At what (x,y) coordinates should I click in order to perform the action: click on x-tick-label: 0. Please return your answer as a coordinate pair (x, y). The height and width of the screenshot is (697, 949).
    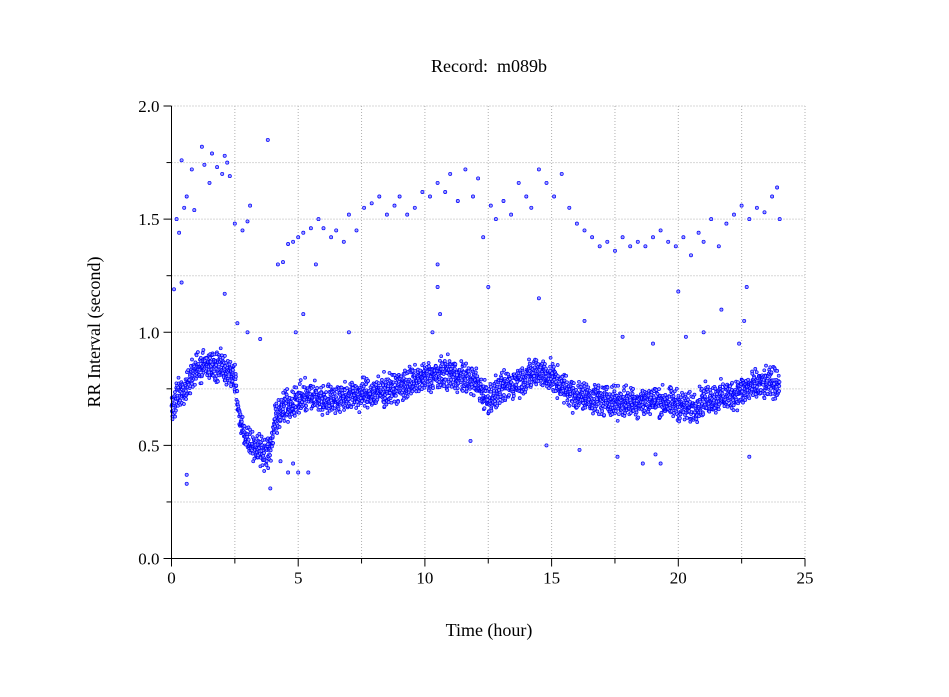
    Looking at the image, I should click on (171, 578).